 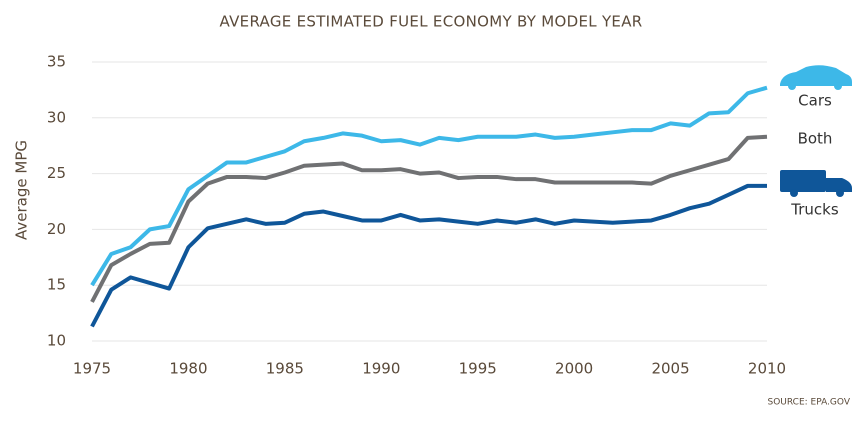 I want to click on y-tick-label: 15, so click(x=56, y=285).